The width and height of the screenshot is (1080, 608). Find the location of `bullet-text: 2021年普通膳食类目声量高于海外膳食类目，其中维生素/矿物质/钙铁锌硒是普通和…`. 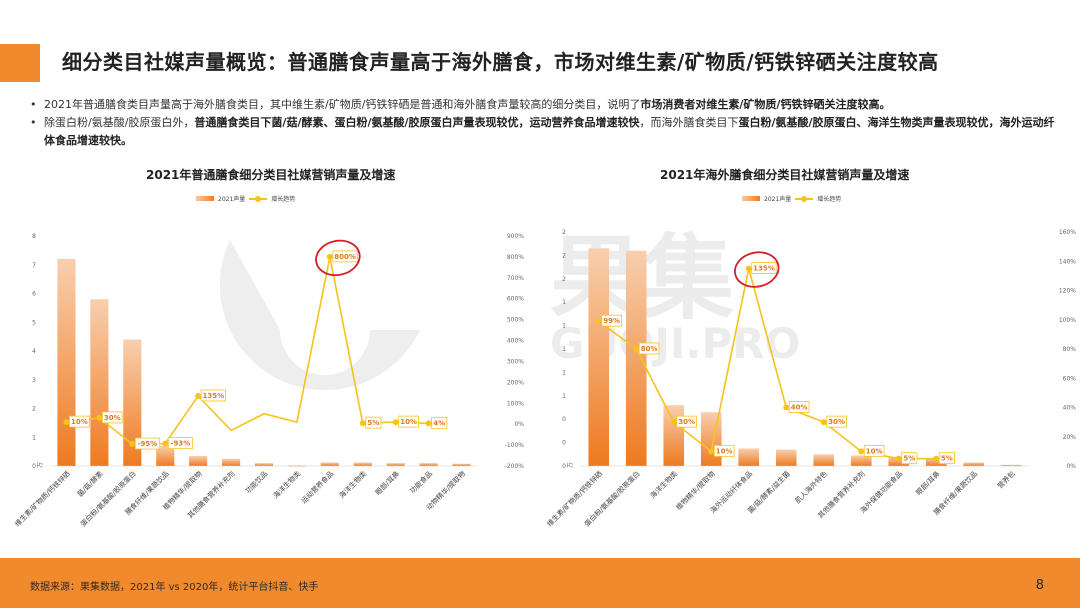

bullet-text: 2021年普通膳食类目声量高于海外膳食类目，其中维生素/矿物质/钙铁锌硒是普通和… is located at coordinates (342, 104).